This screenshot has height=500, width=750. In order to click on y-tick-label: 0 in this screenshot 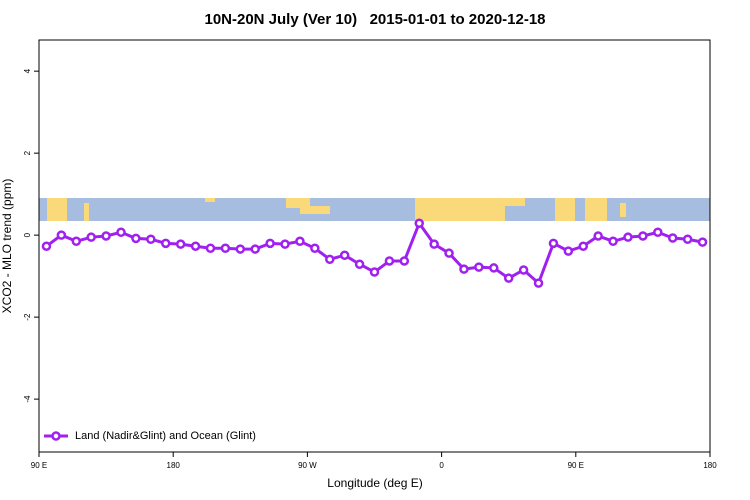, I will do `click(27, 234)`.